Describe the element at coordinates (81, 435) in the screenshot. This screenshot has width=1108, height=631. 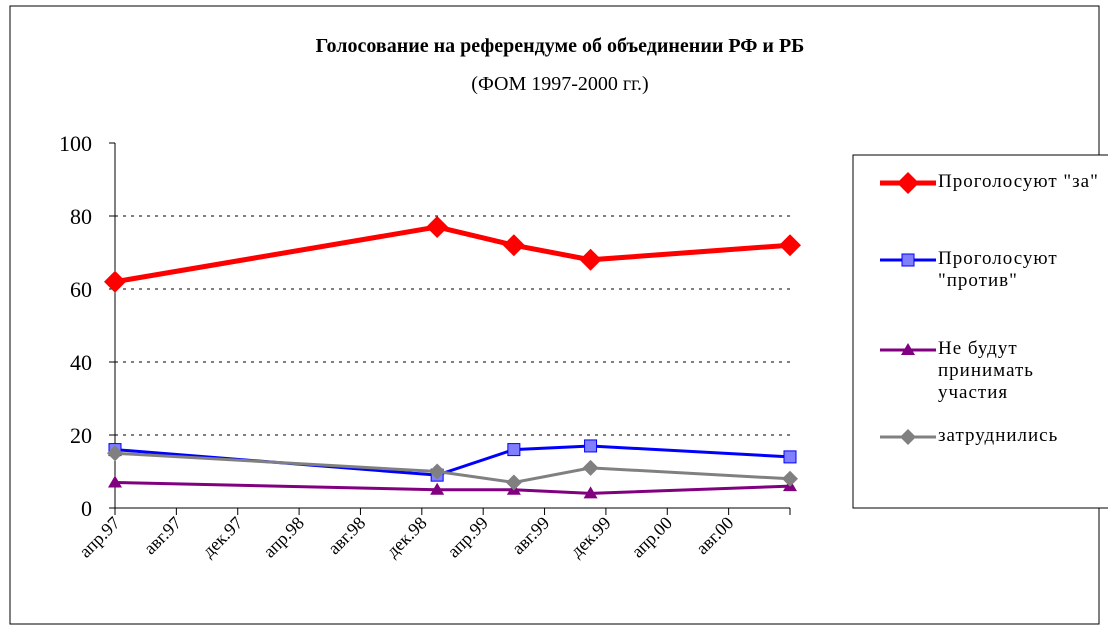
I see `y-tick-label: 20` at that location.